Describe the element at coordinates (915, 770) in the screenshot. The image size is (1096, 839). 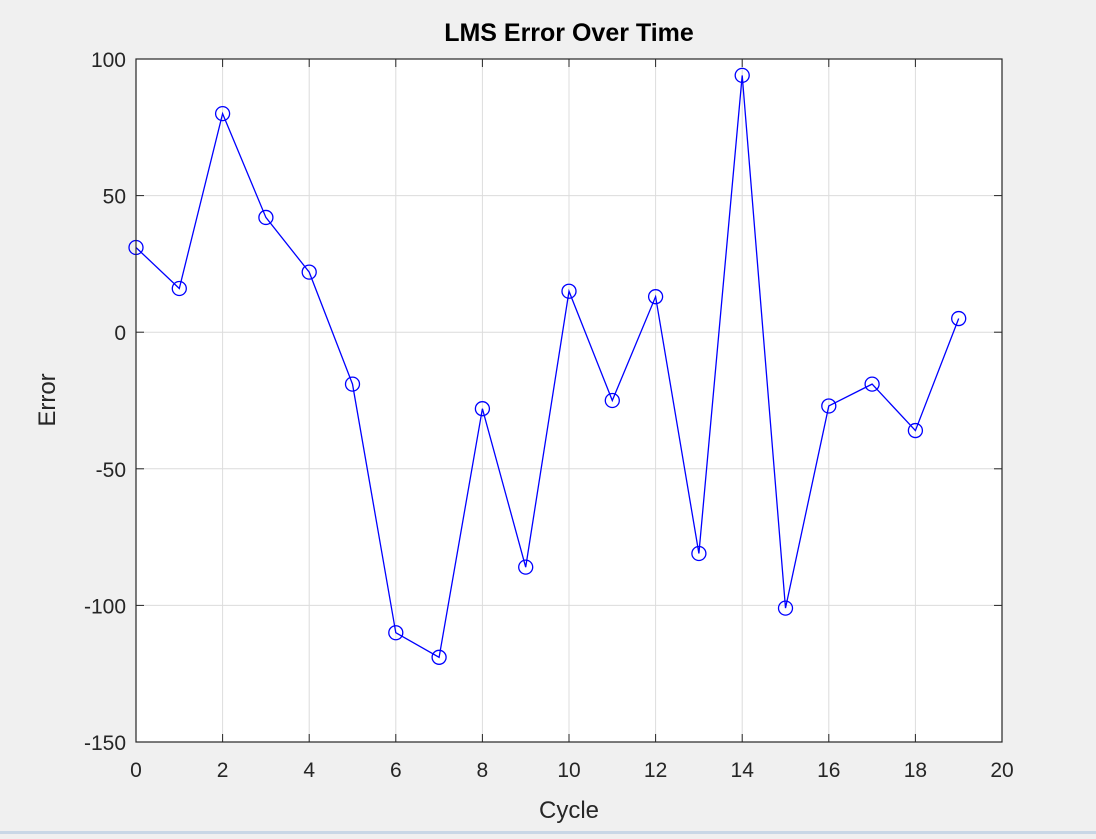
I see `x-tick-label: 18` at that location.